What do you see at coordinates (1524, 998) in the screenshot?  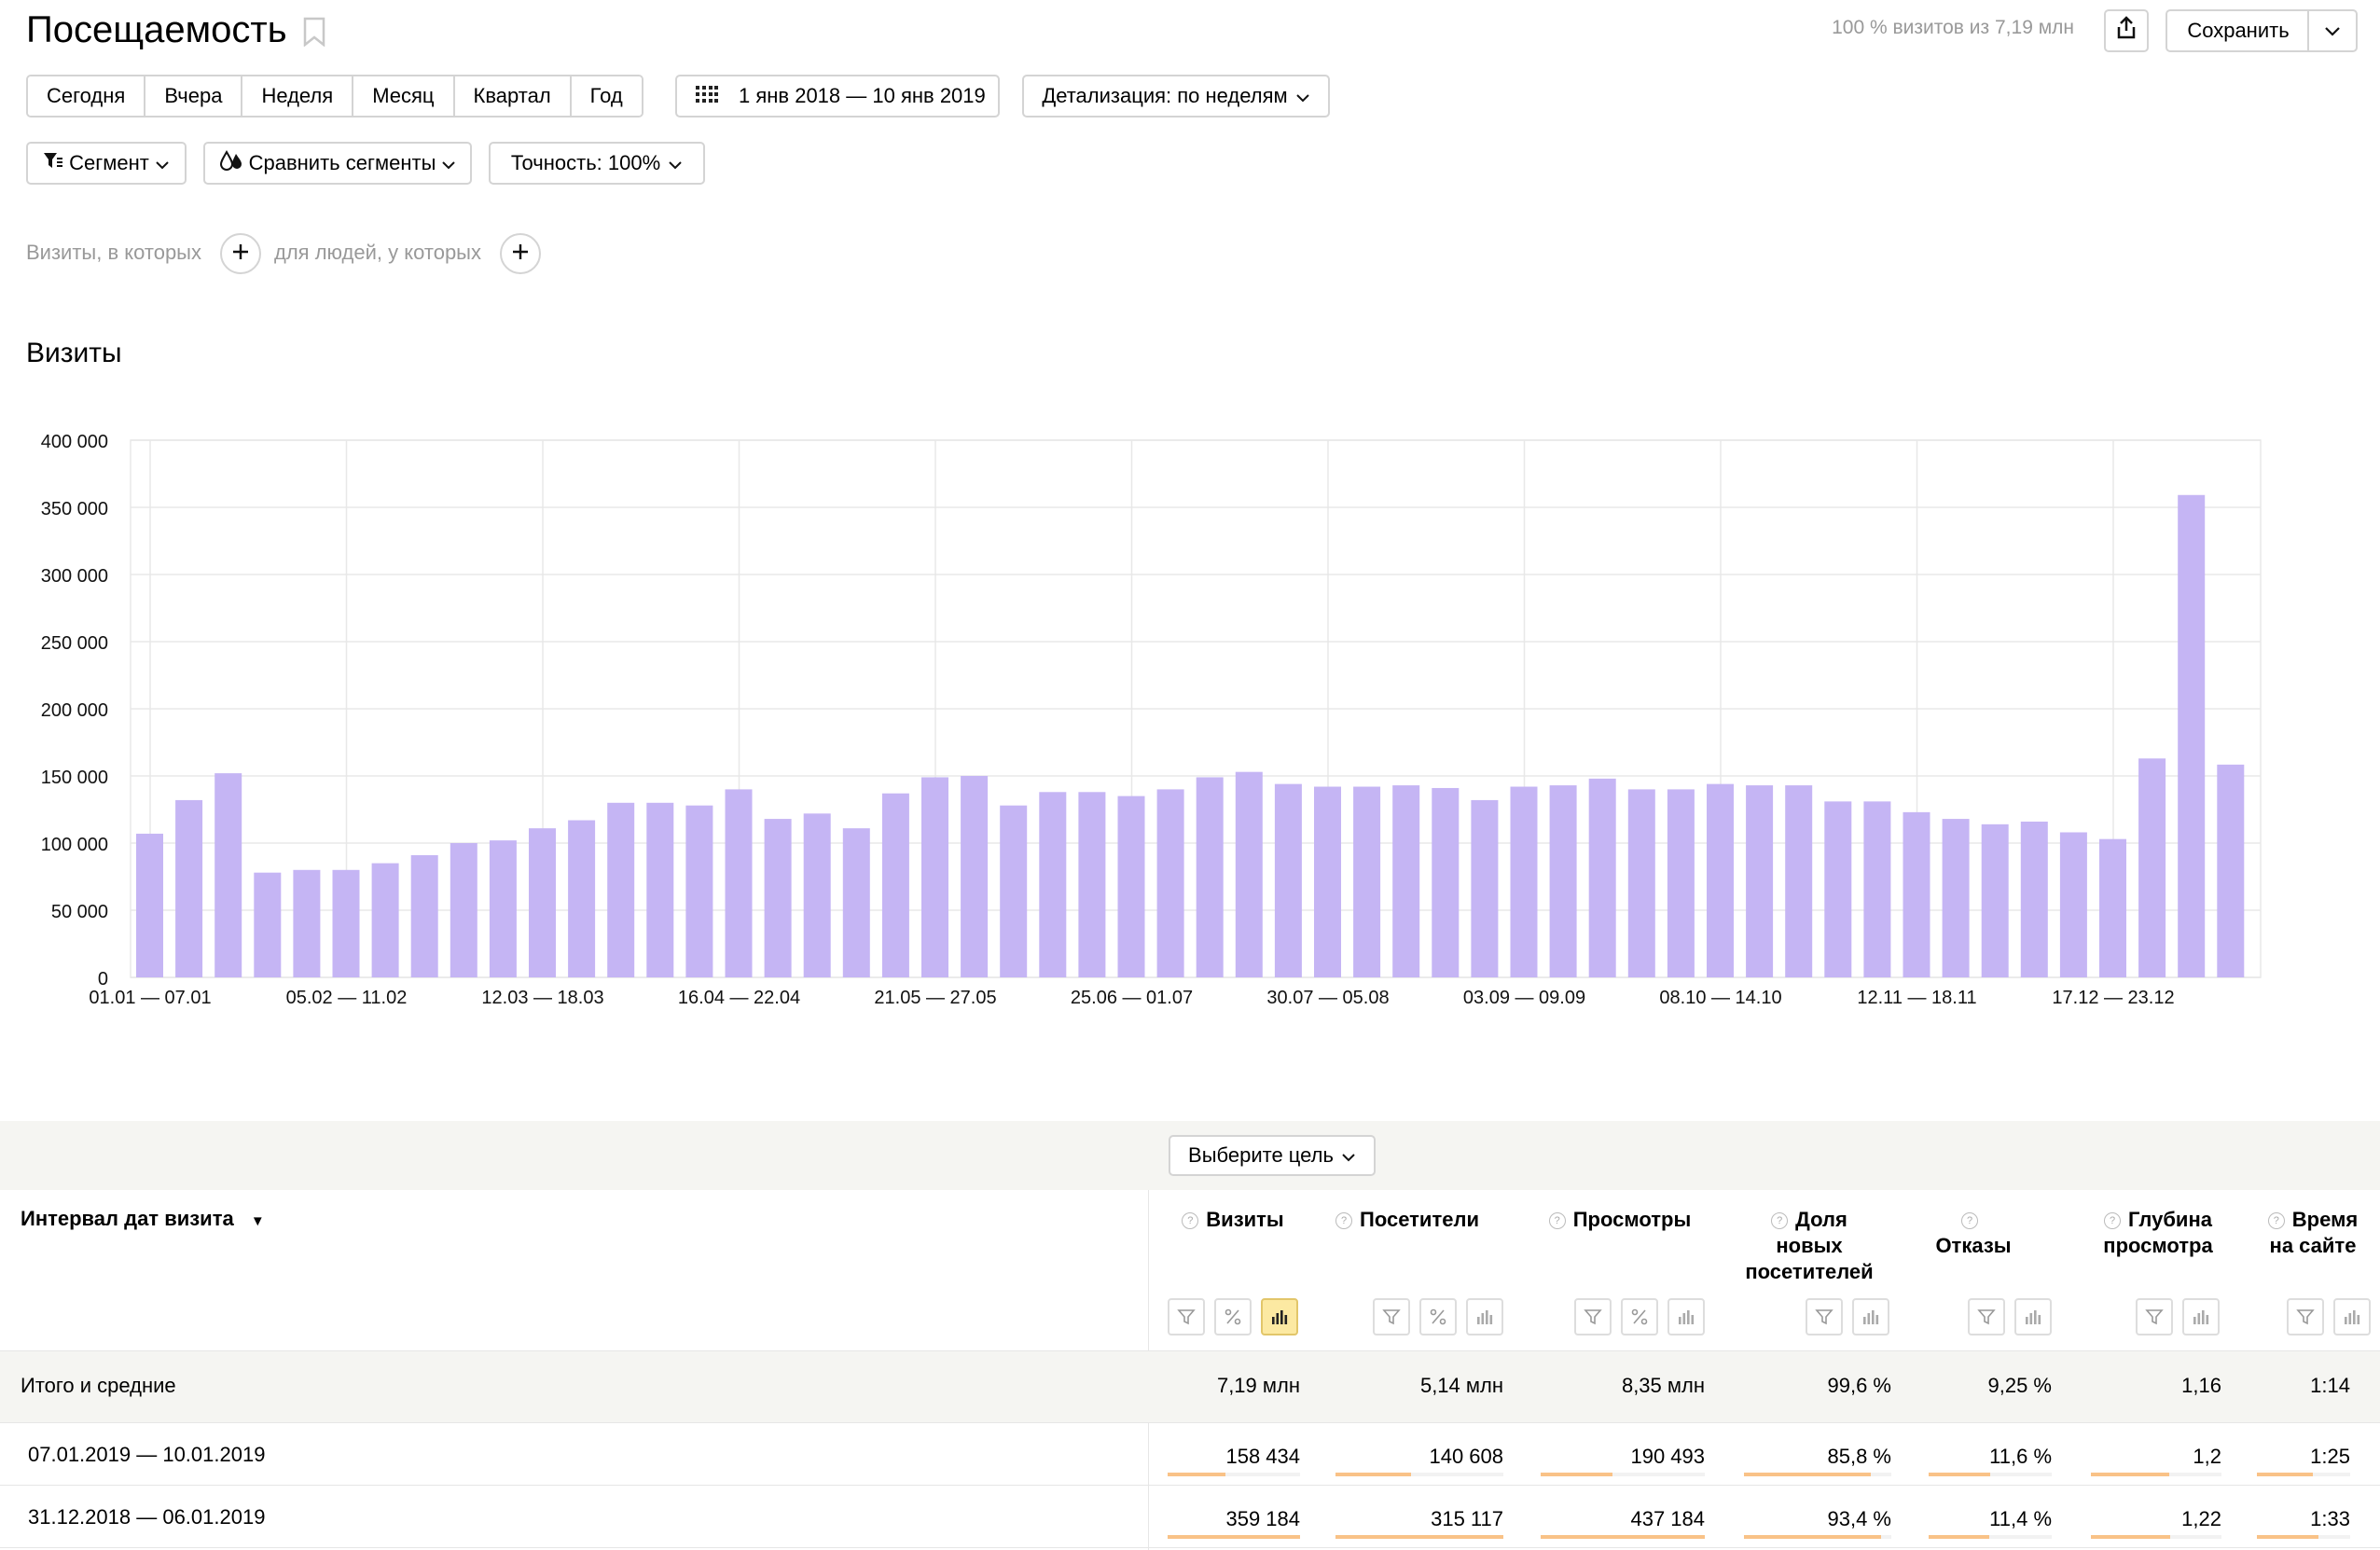 I see `x-tick-label: 03.09 — 09.09` at bounding box center [1524, 998].